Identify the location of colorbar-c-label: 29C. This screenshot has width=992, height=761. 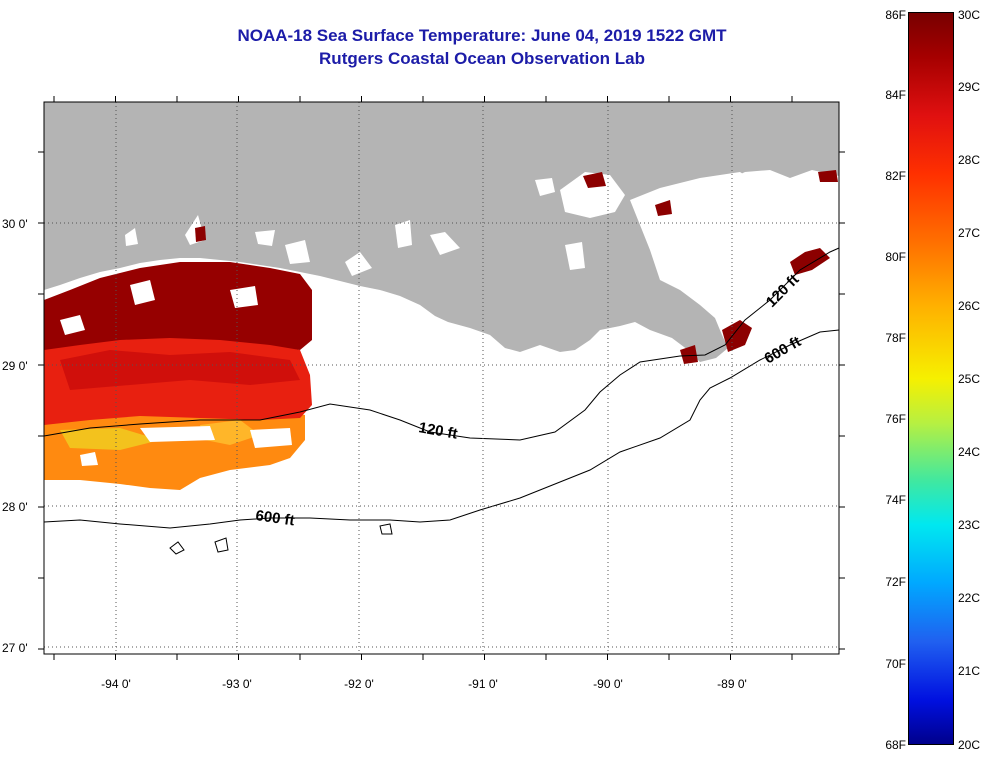
(969, 87).